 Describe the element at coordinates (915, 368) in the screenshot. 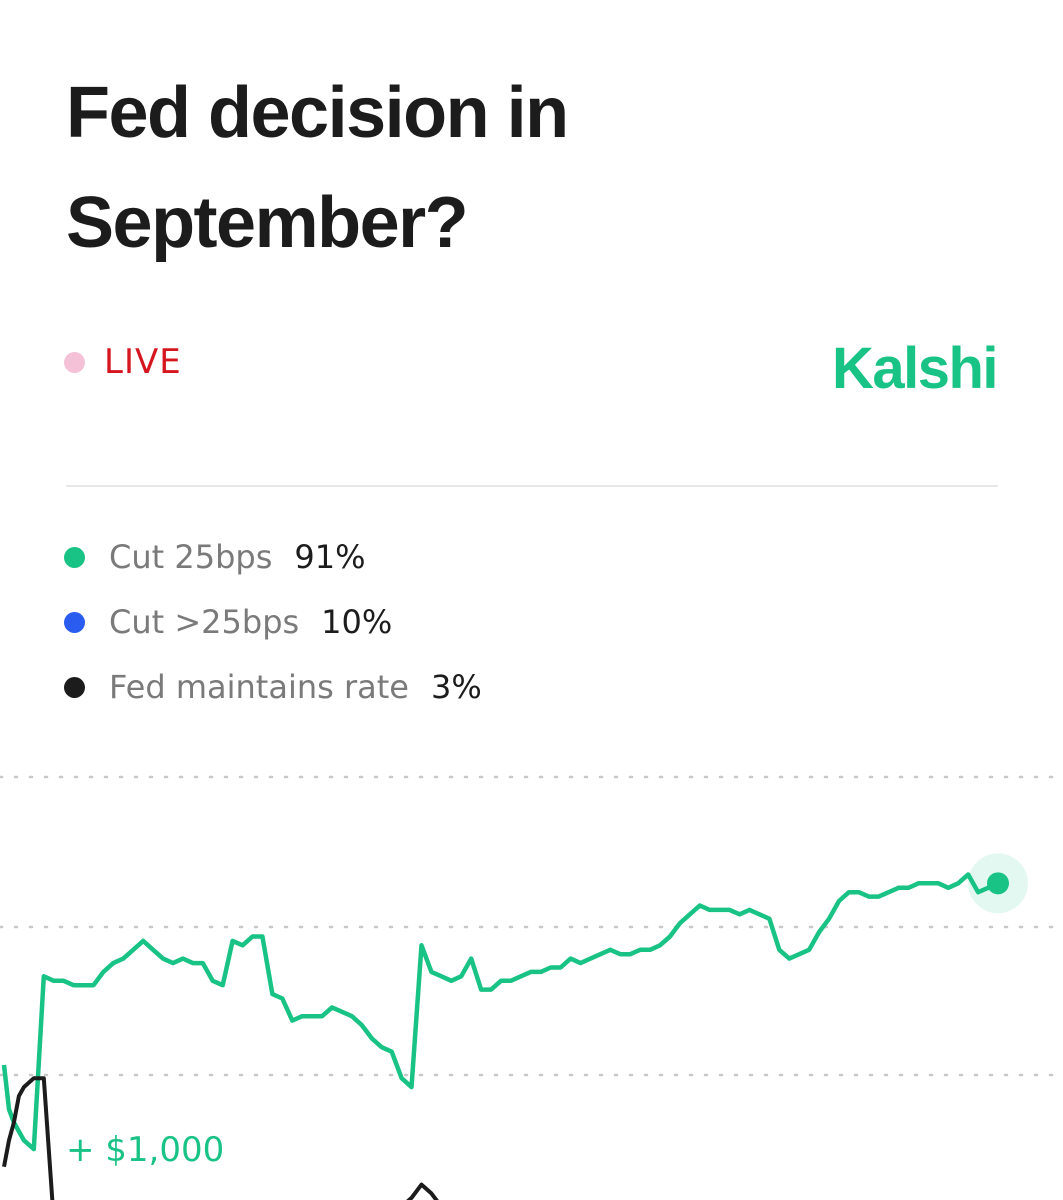

I see `brand-logo: Kalshi` at that location.